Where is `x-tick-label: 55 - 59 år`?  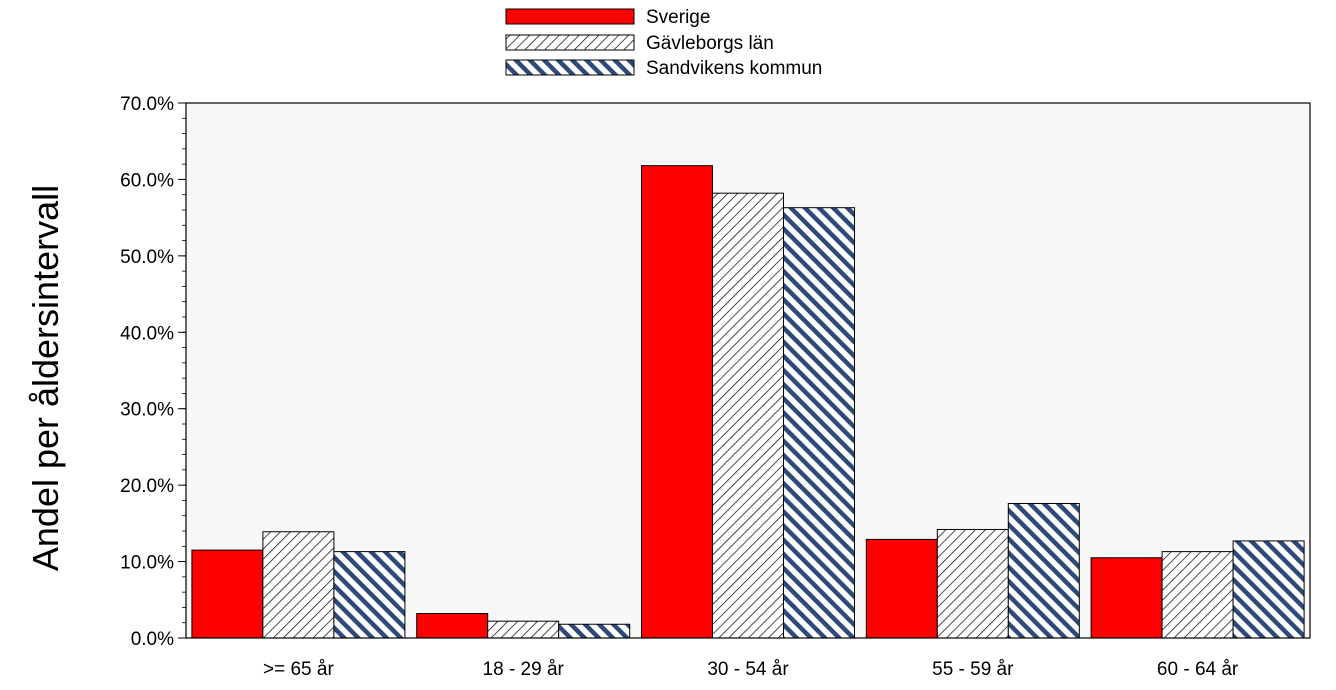
x-tick-label: 55 - 59 år is located at coordinates (973, 669).